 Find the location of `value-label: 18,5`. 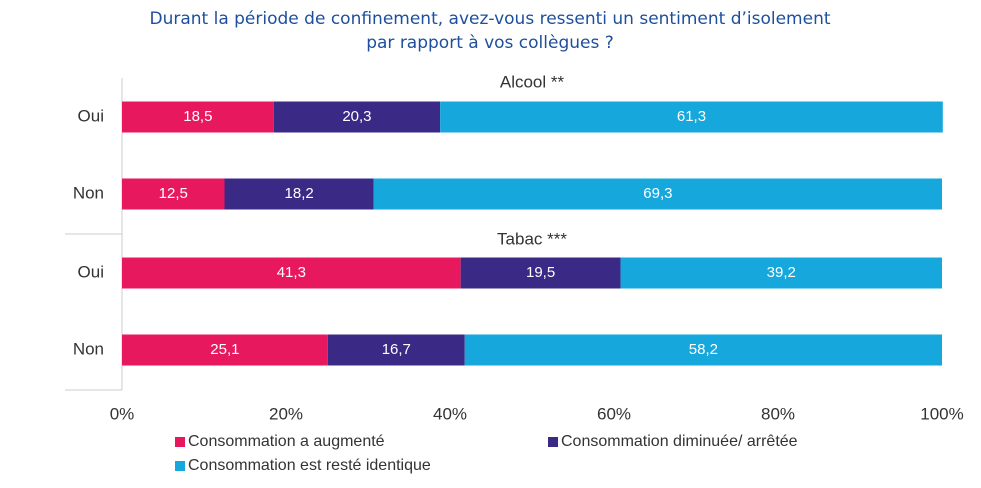

value-label: 18,5 is located at coordinates (197, 116).